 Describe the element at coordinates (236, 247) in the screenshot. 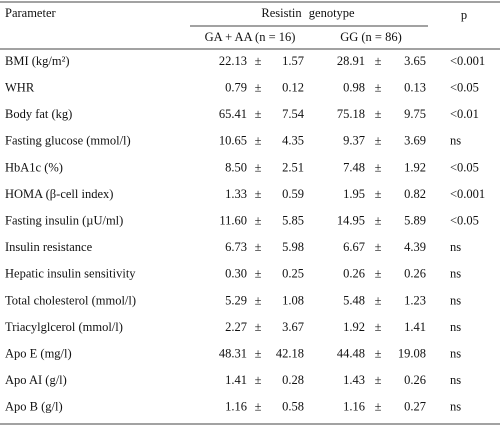

I see `mean-1: 6.73` at that location.